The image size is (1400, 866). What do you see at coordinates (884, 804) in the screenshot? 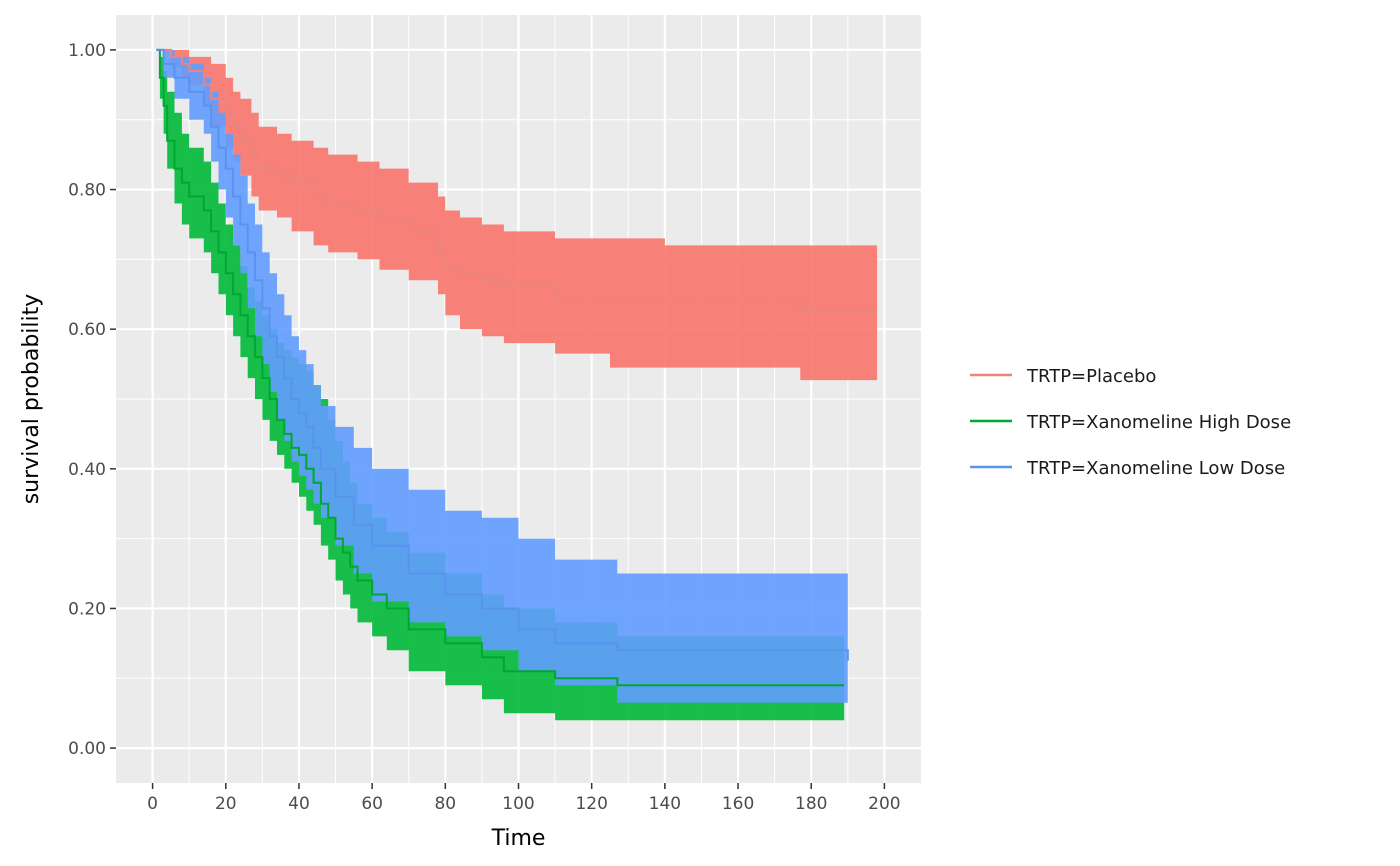
I see `x-tick-label: 200` at bounding box center [884, 804].